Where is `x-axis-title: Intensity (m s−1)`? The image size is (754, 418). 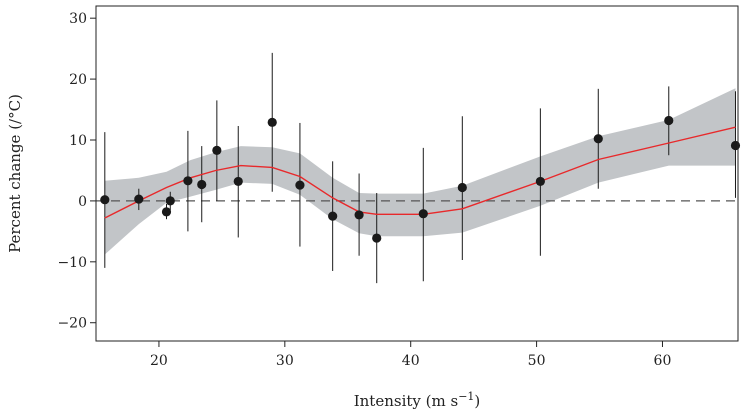
x-axis-title: Intensity (m s−1) is located at coordinates (417, 400).